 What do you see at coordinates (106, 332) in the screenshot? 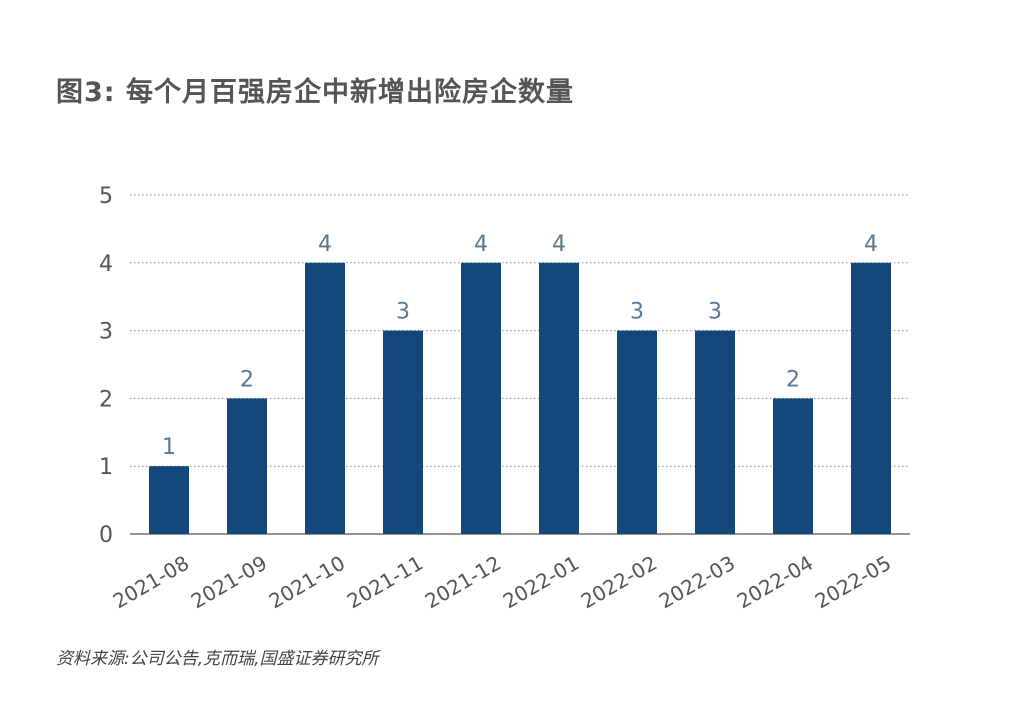
I see `y-tick-label: 3` at bounding box center [106, 332].